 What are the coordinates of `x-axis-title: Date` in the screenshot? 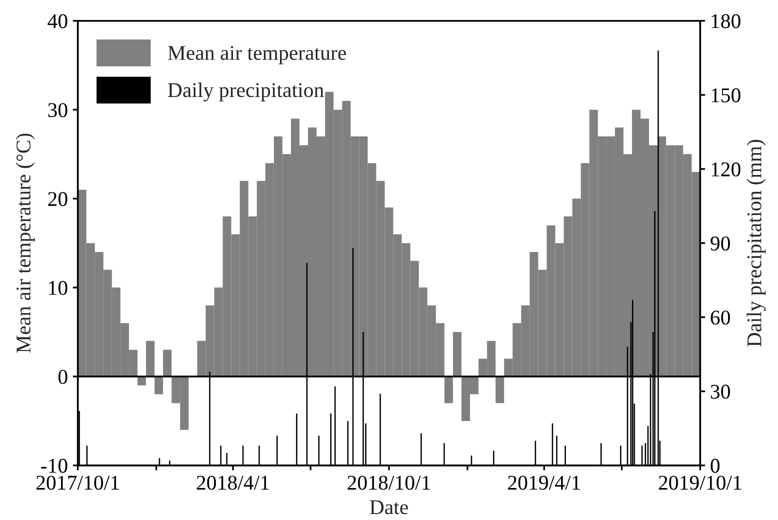 It's located at (389, 507).